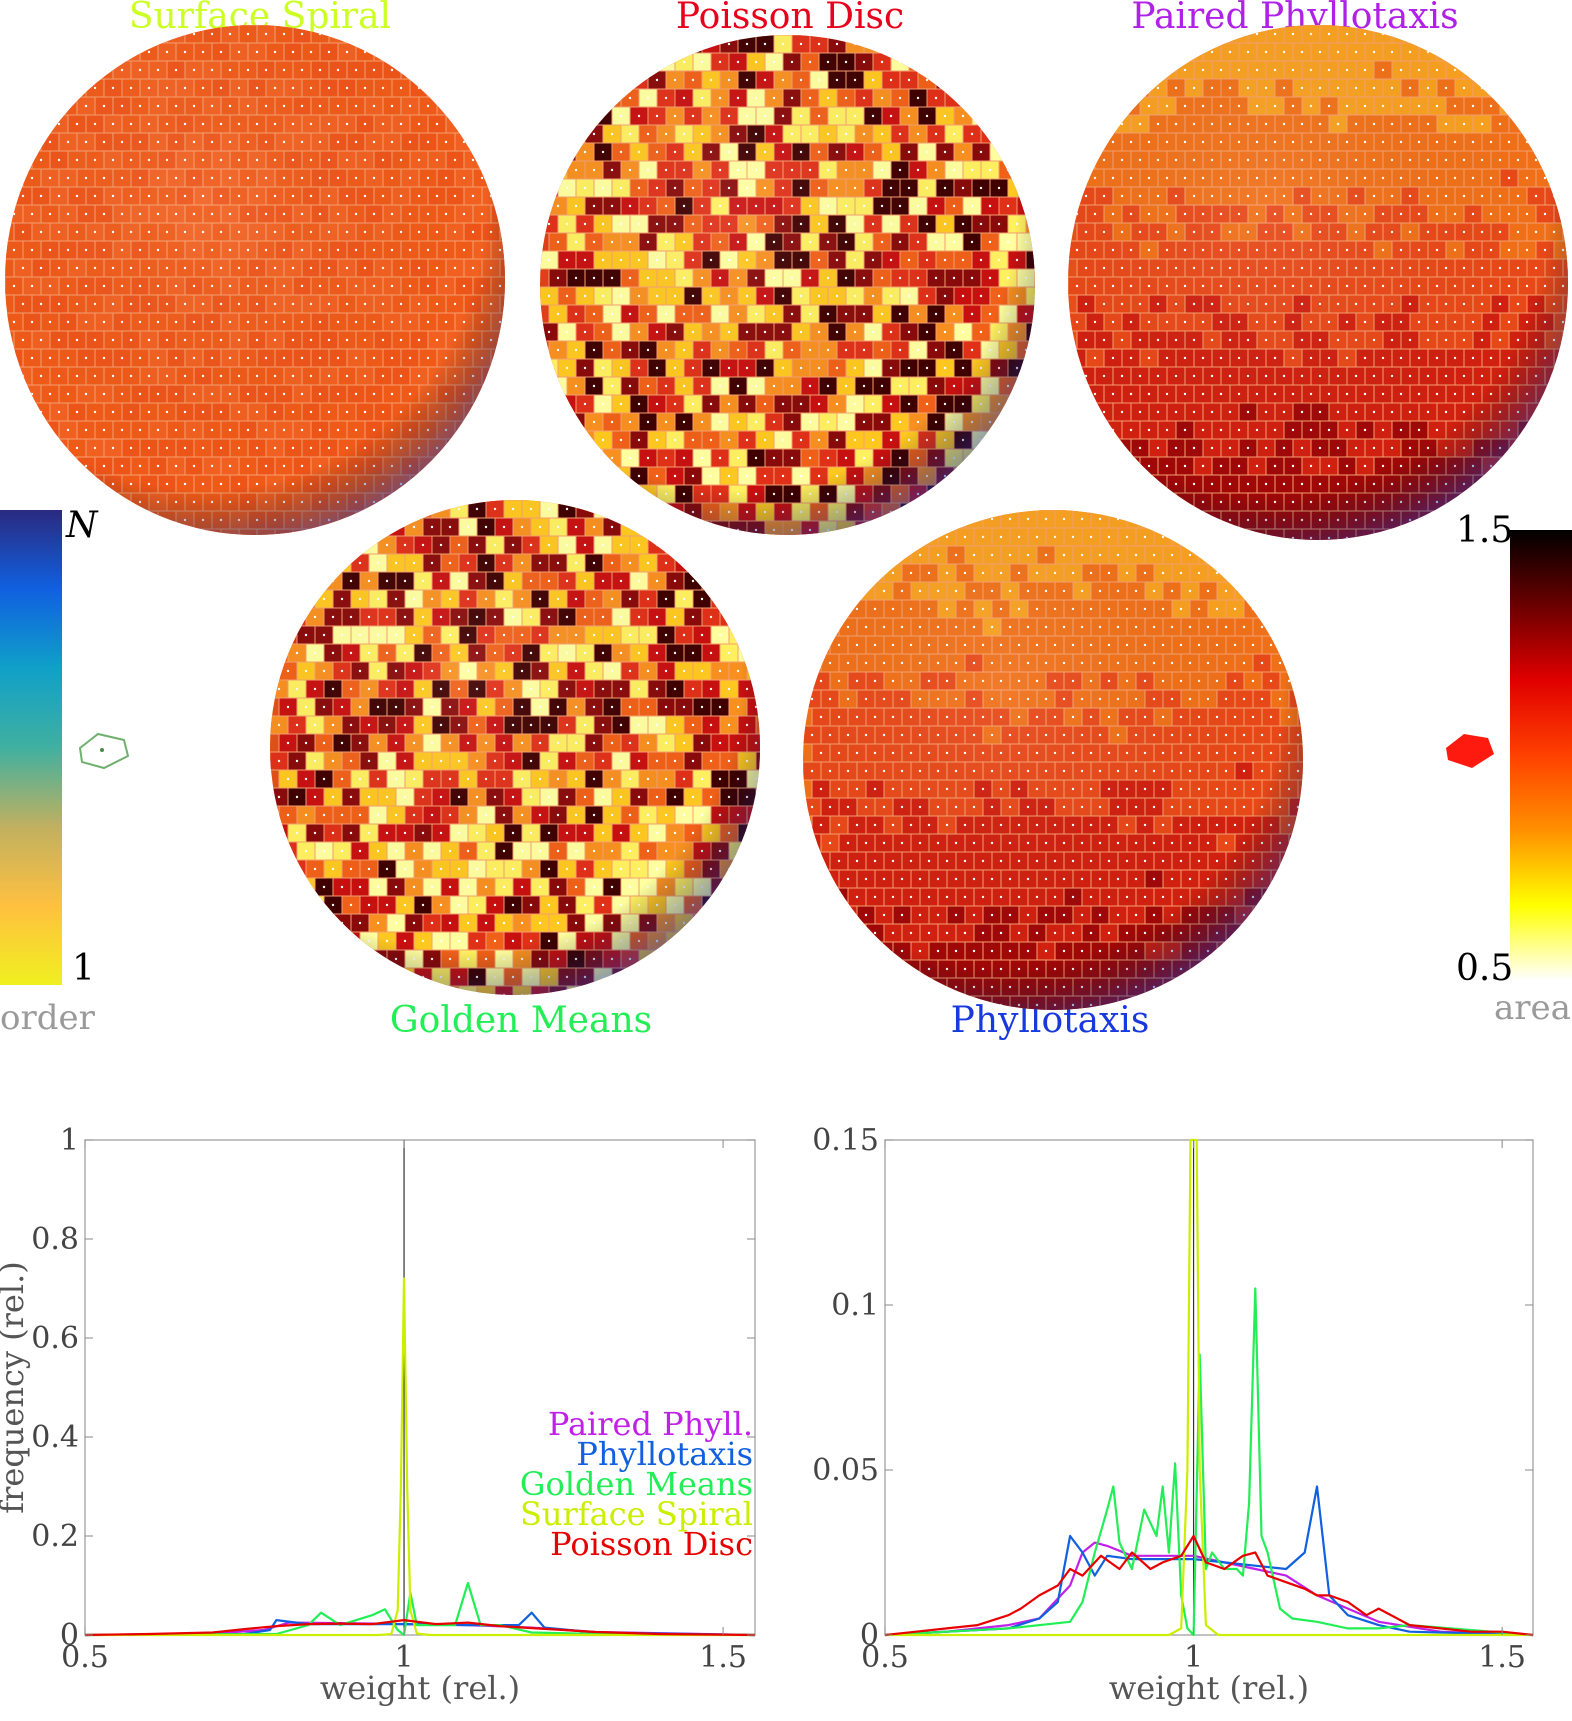 The image size is (1572, 1721). I want to click on title-poisson-disc: Poisson Disc, so click(790, 18).